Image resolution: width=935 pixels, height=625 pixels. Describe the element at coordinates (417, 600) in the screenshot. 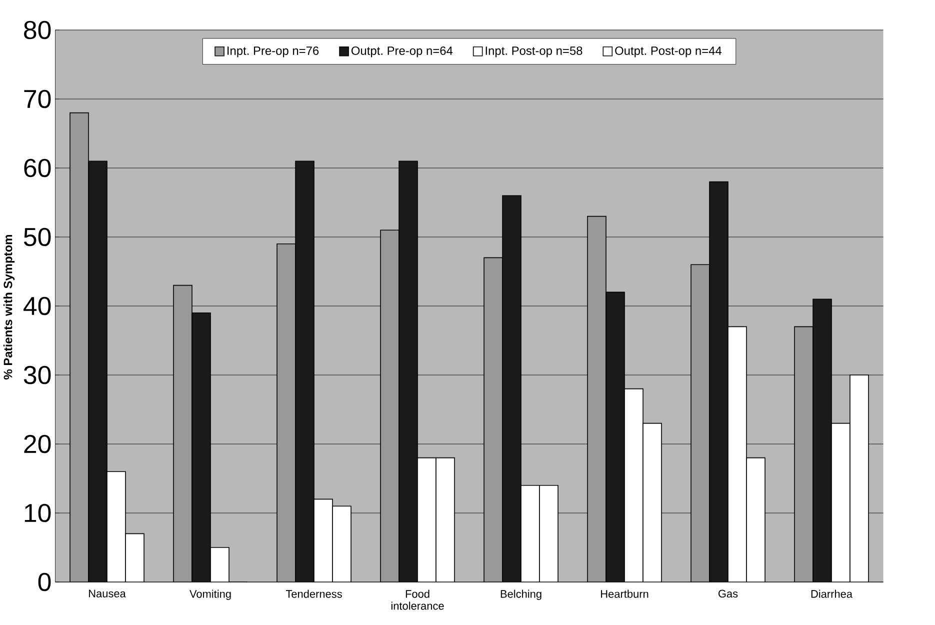

I see `x-tick-label: Food intolerance` at that location.